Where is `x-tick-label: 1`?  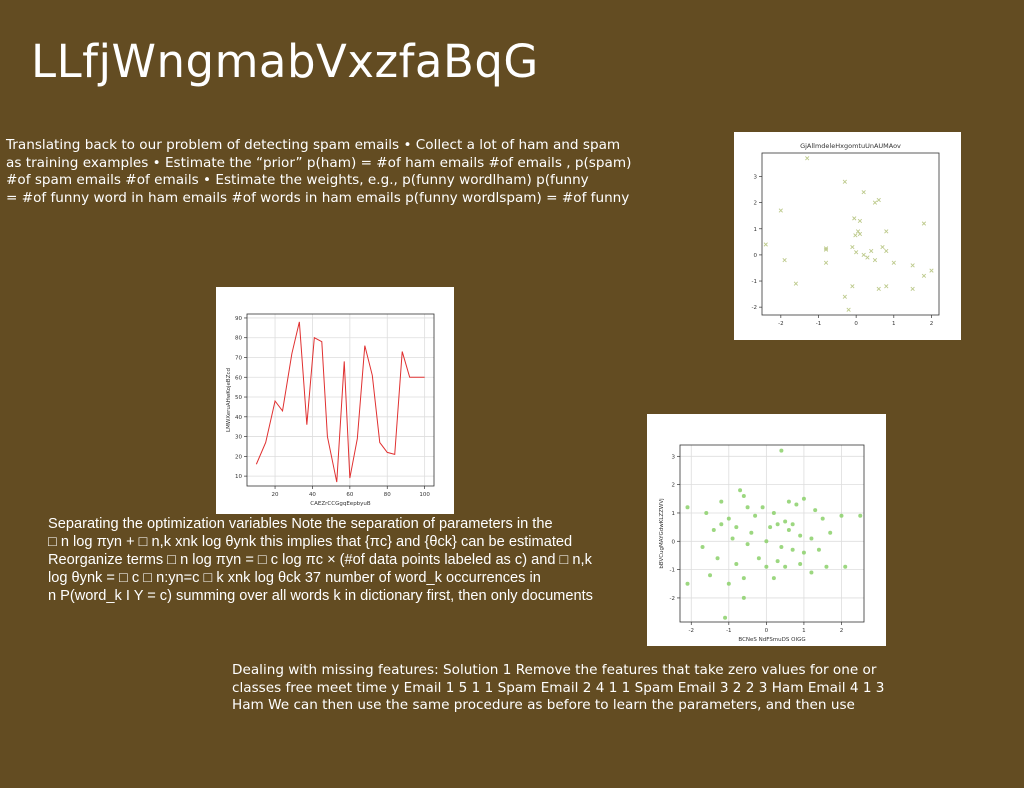
x-tick-label: 1 is located at coordinates (894, 324).